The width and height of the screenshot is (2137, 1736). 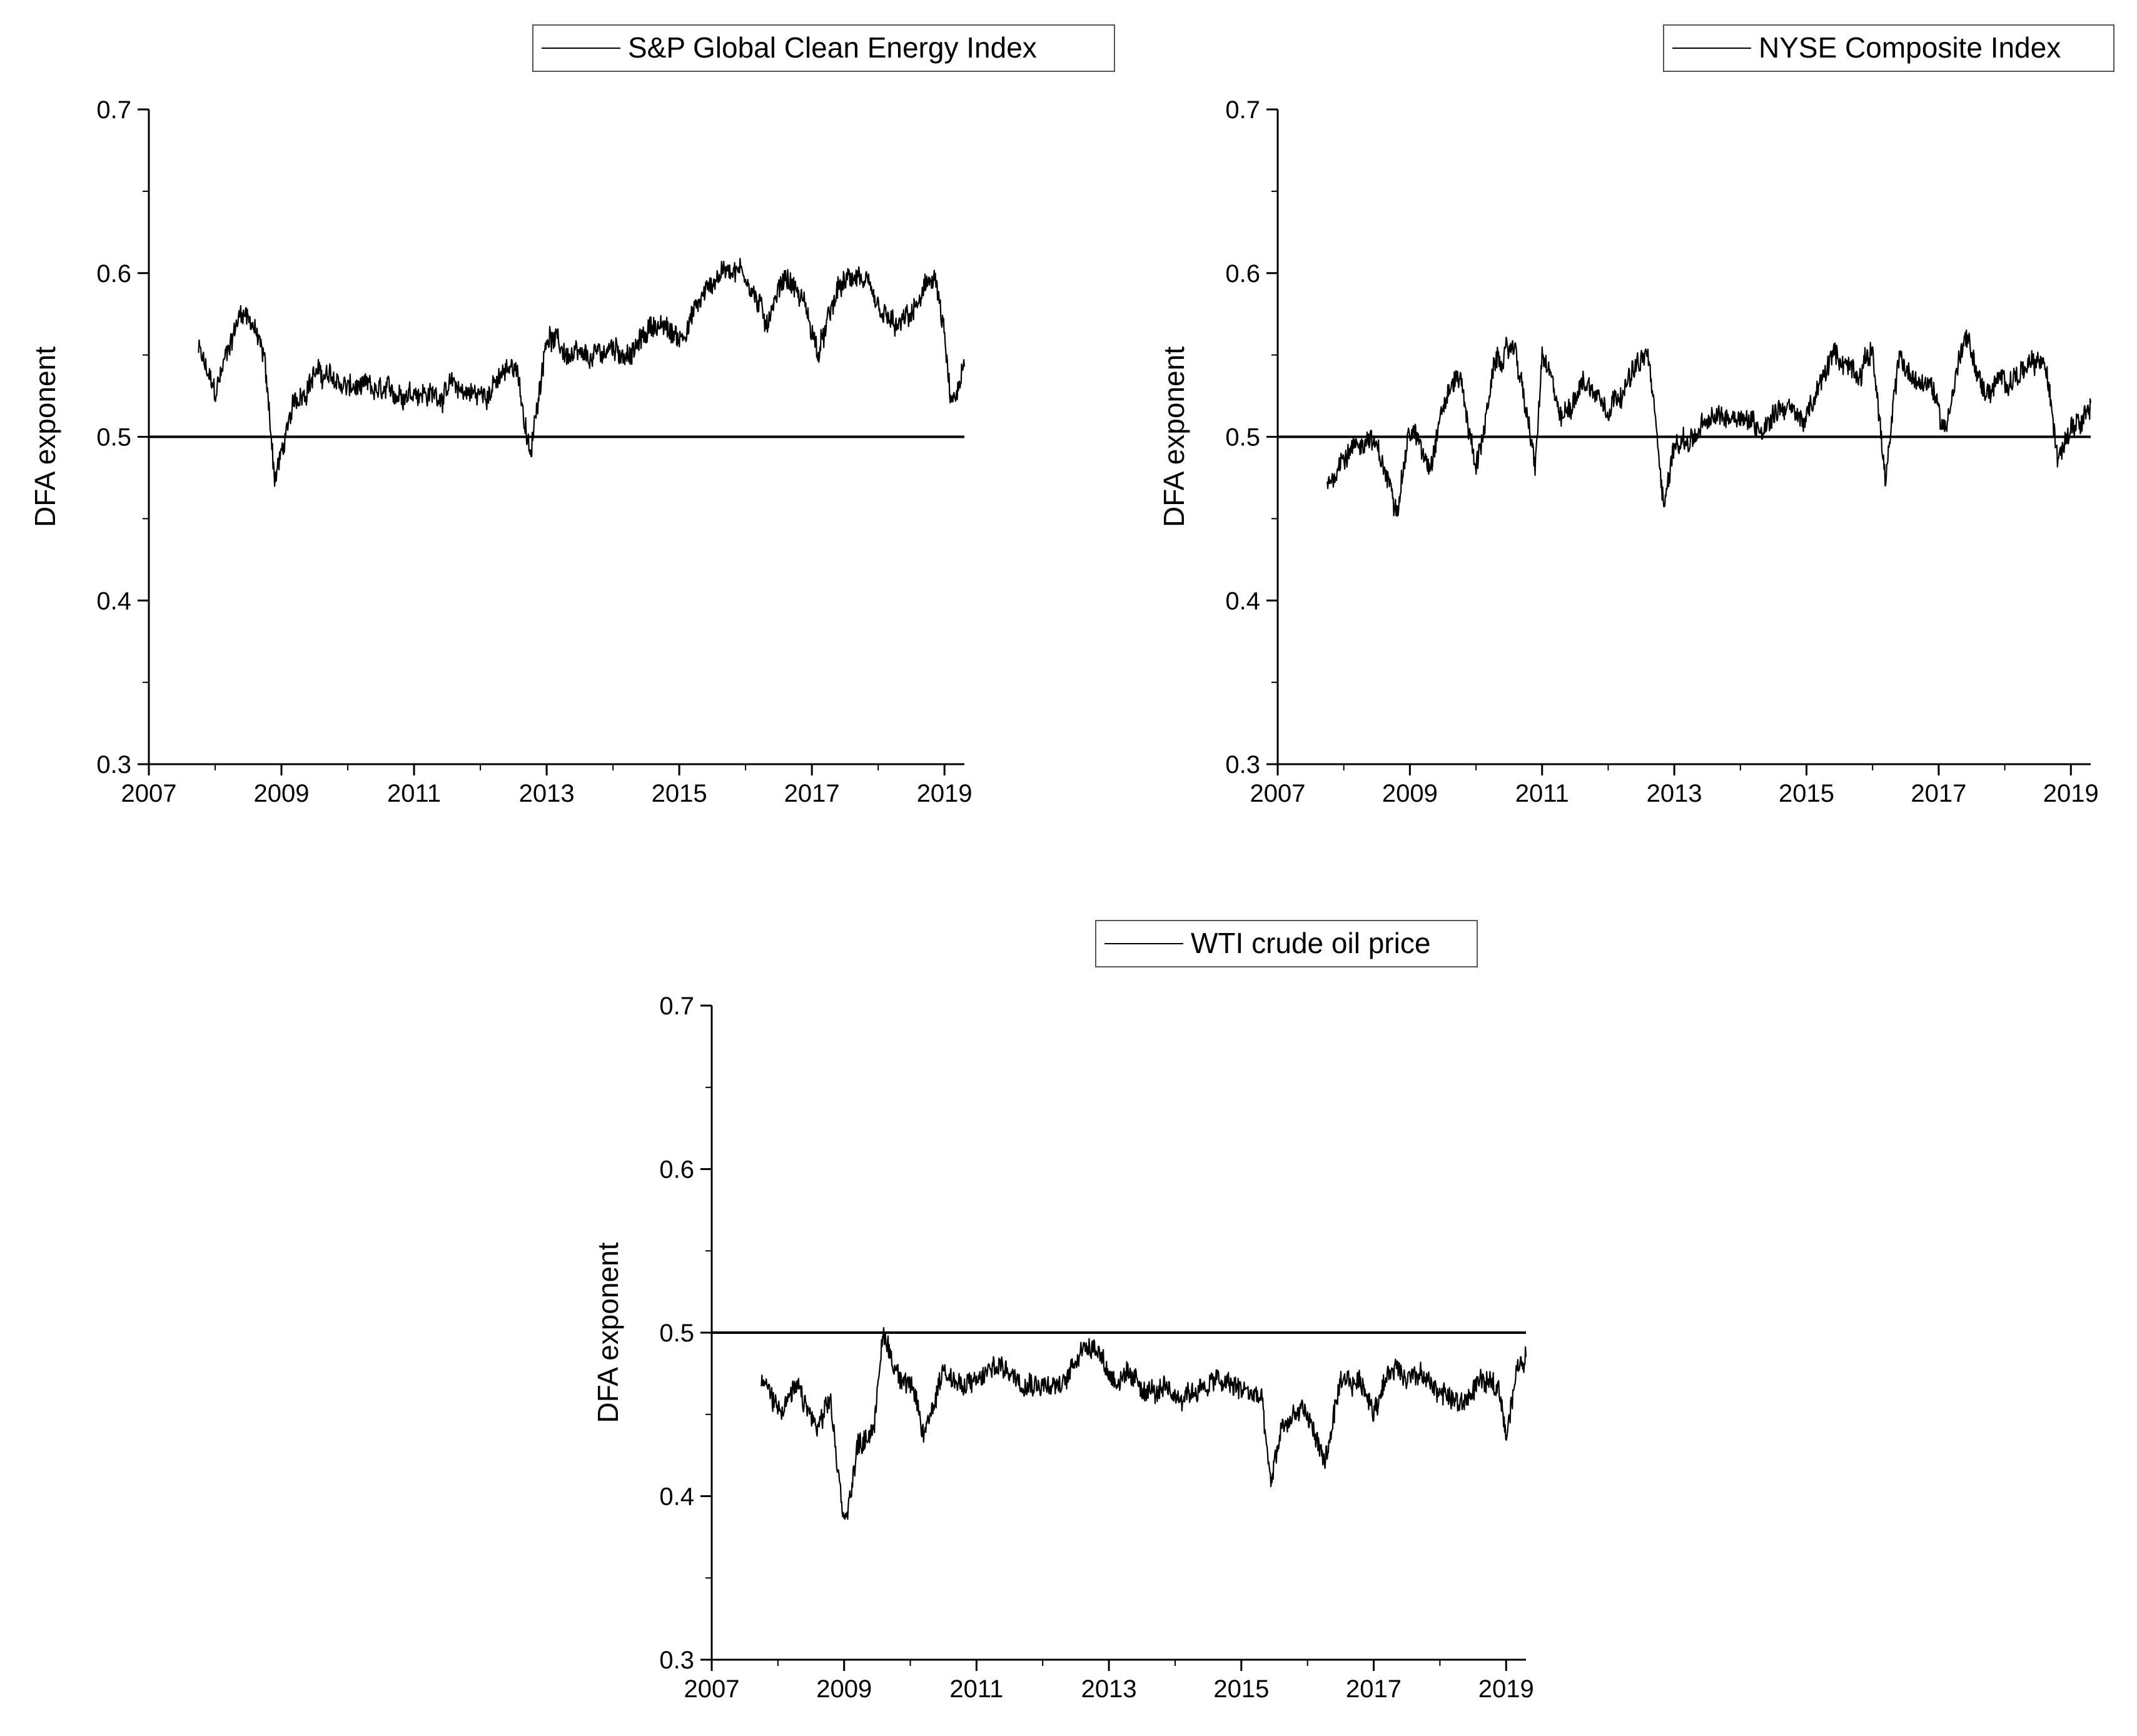 What do you see at coordinates (1310, 943) in the screenshot?
I see `legend-label: WTI crude oil price` at bounding box center [1310, 943].